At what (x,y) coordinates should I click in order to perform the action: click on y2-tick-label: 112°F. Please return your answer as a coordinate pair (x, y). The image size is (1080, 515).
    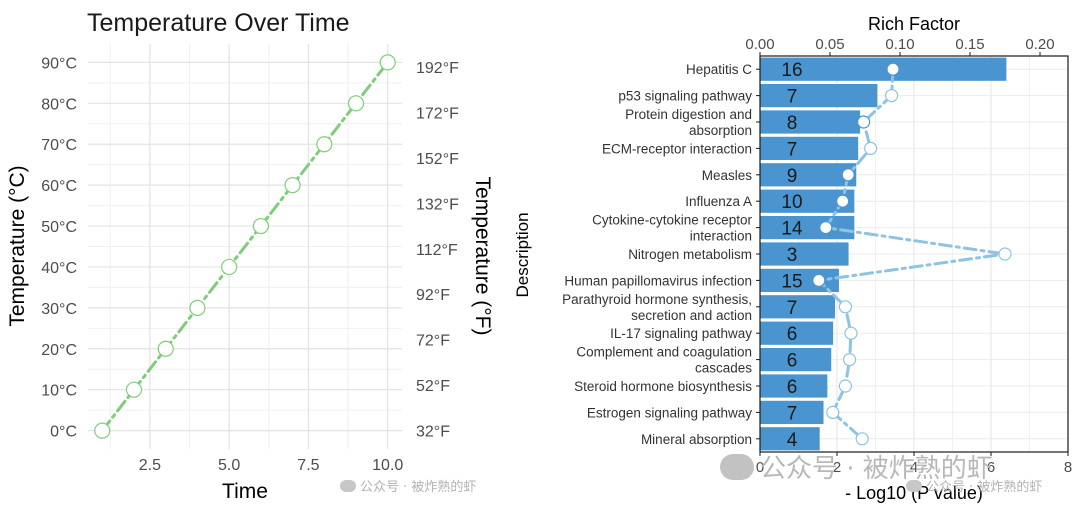
    Looking at the image, I should click on (437, 250).